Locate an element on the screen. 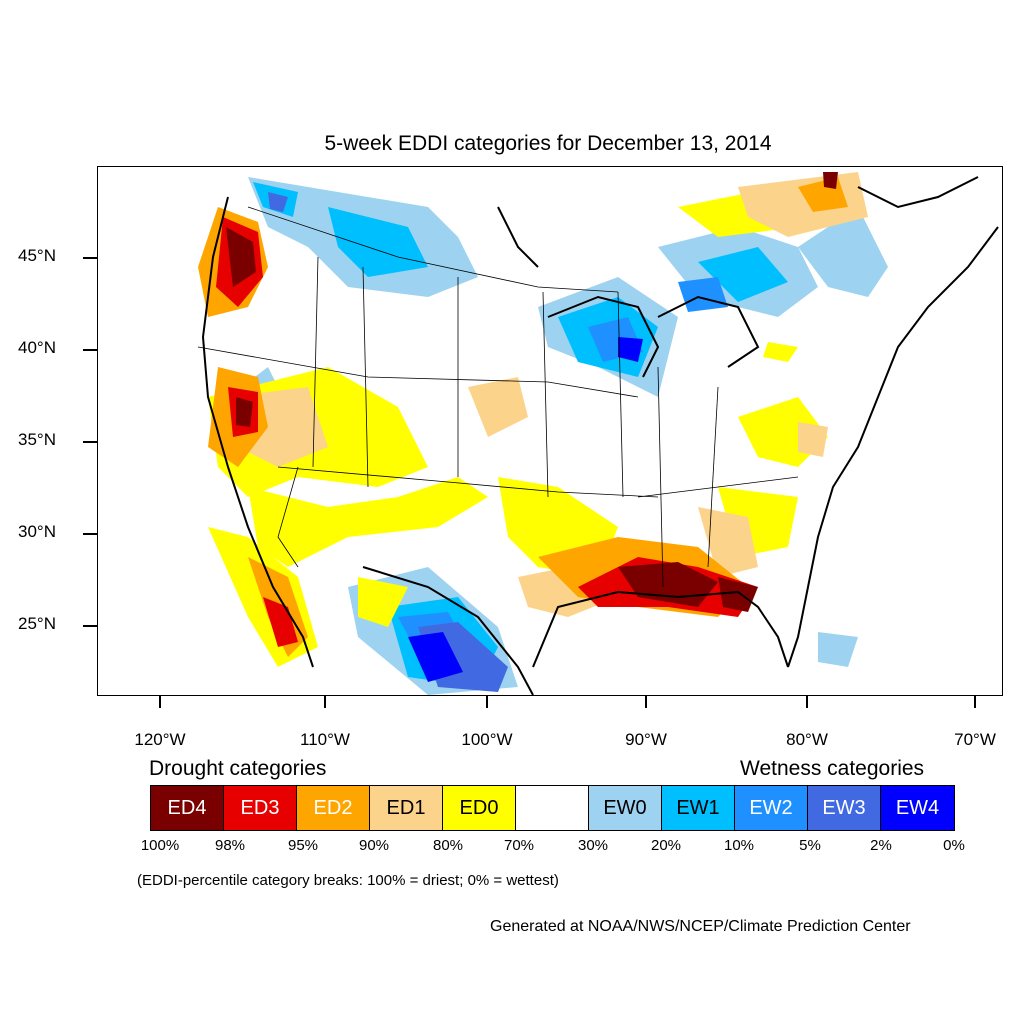  legend-percentile: 100% is located at coordinates (160, 845).